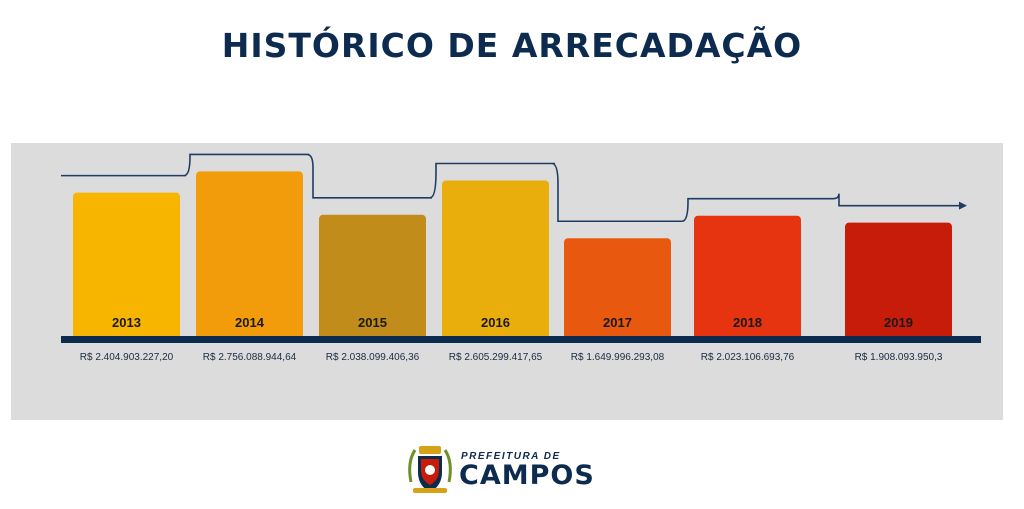  What do you see at coordinates (898, 322) in the screenshot?
I see `bar-year-label: 2019` at bounding box center [898, 322].